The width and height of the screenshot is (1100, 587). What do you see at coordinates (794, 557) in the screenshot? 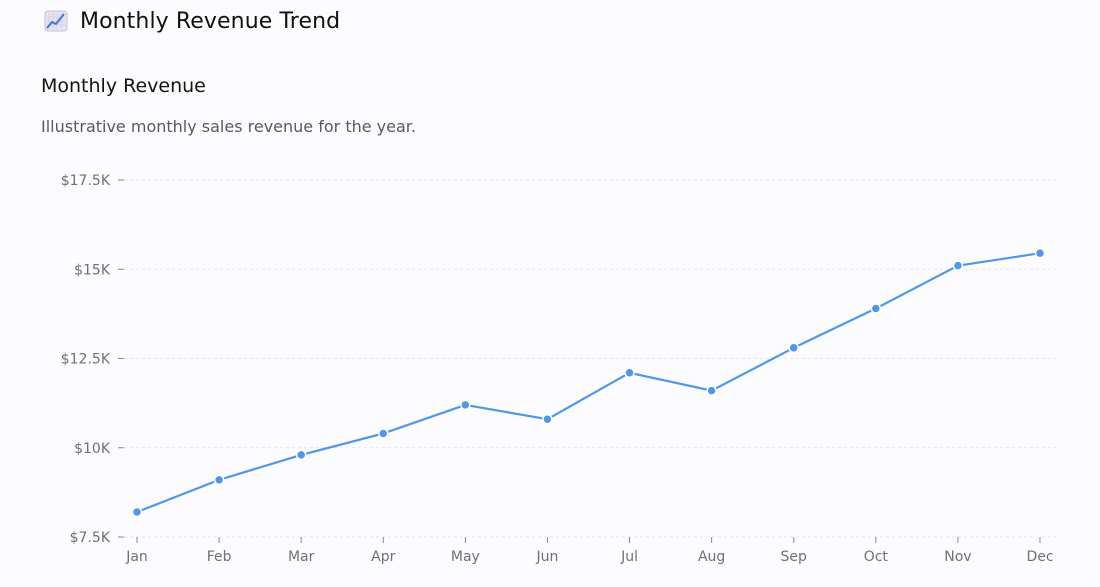
I see `x-tick-label: Sep` at bounding box center [794, 557].